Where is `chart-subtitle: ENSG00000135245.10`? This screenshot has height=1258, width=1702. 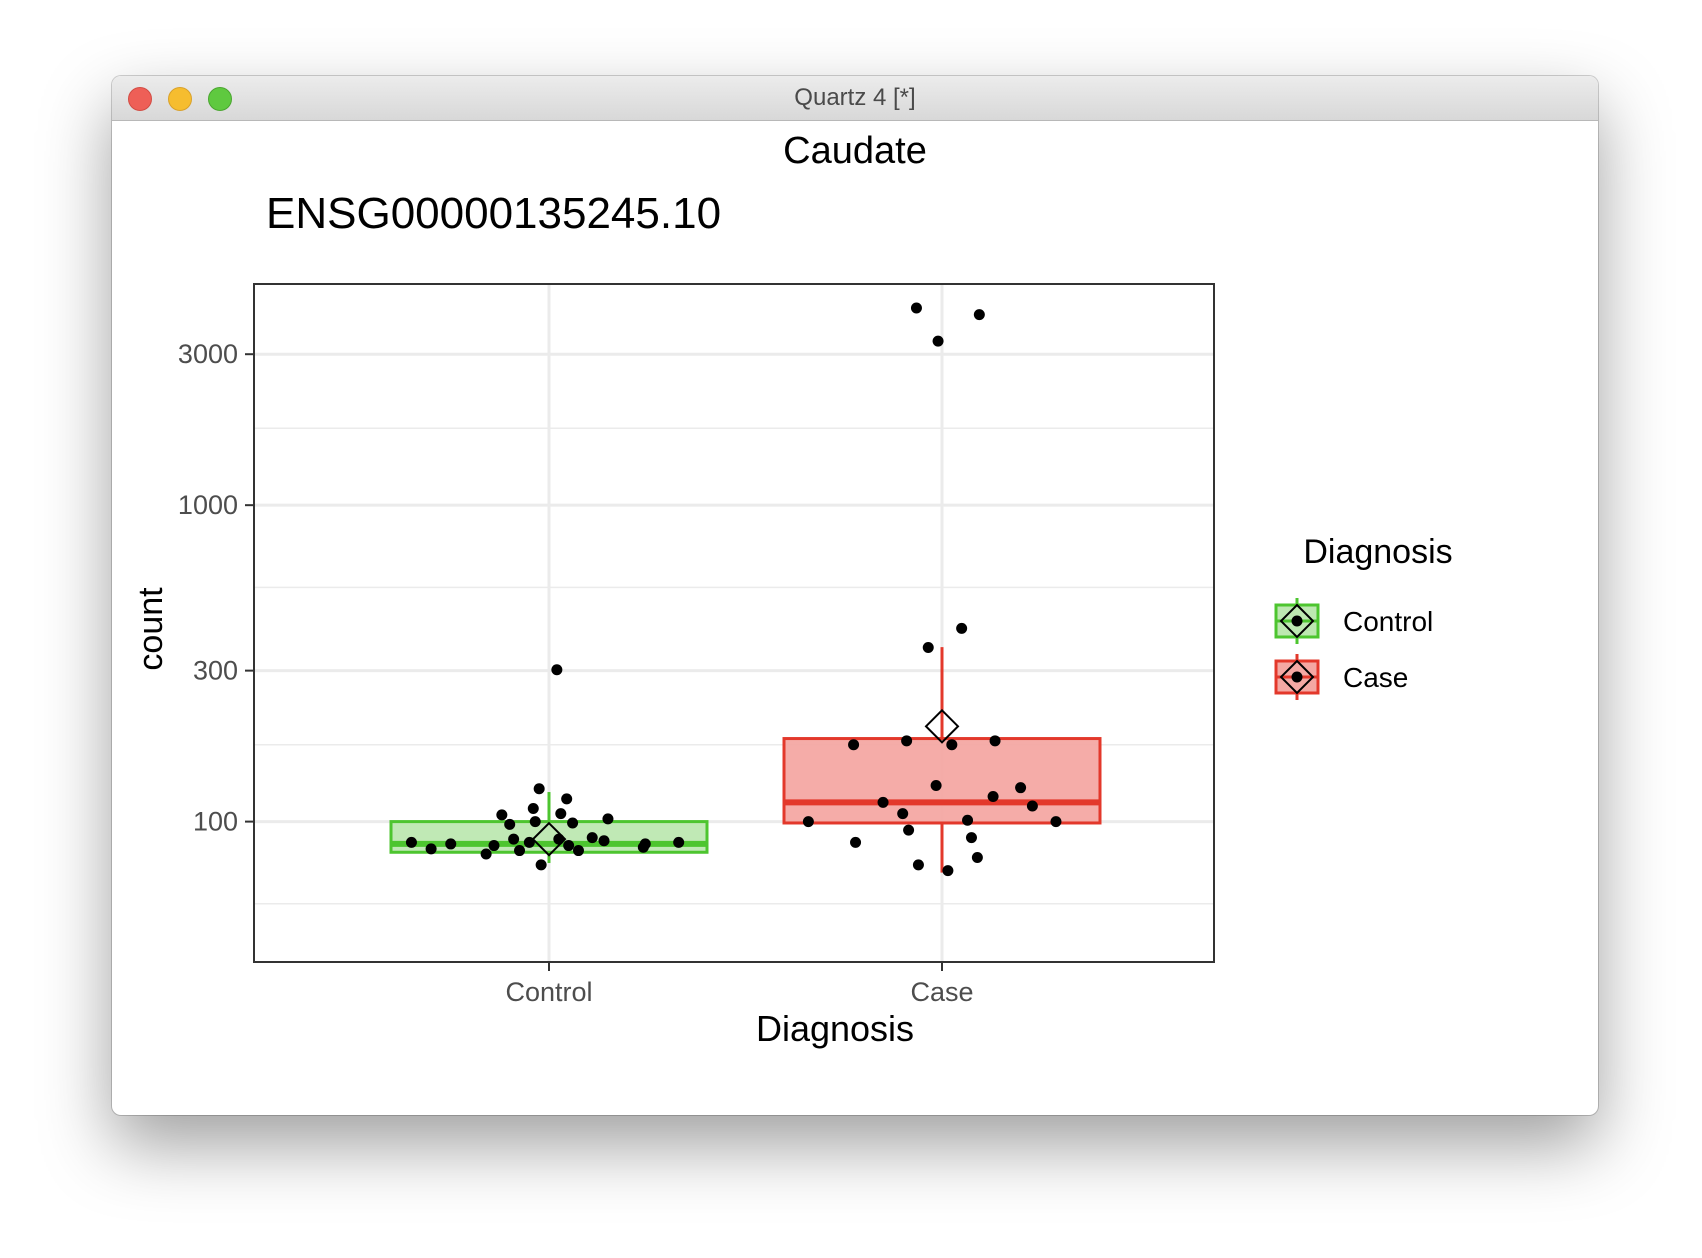
chart-subtitle: ENSG00000135245.10 is located at coordinates (493, 213).